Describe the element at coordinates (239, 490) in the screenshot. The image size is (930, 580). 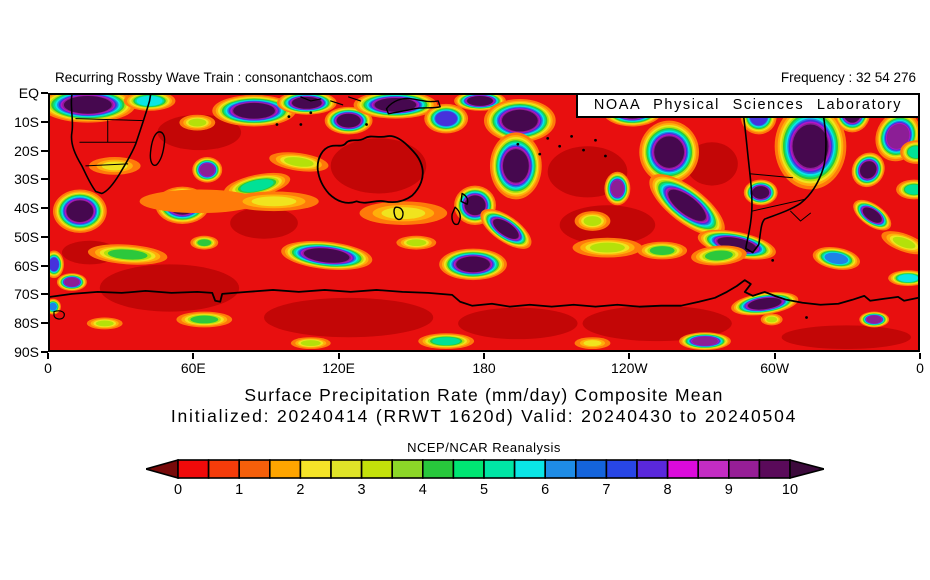
I see `colorbar-tick-label: 1` at that location.